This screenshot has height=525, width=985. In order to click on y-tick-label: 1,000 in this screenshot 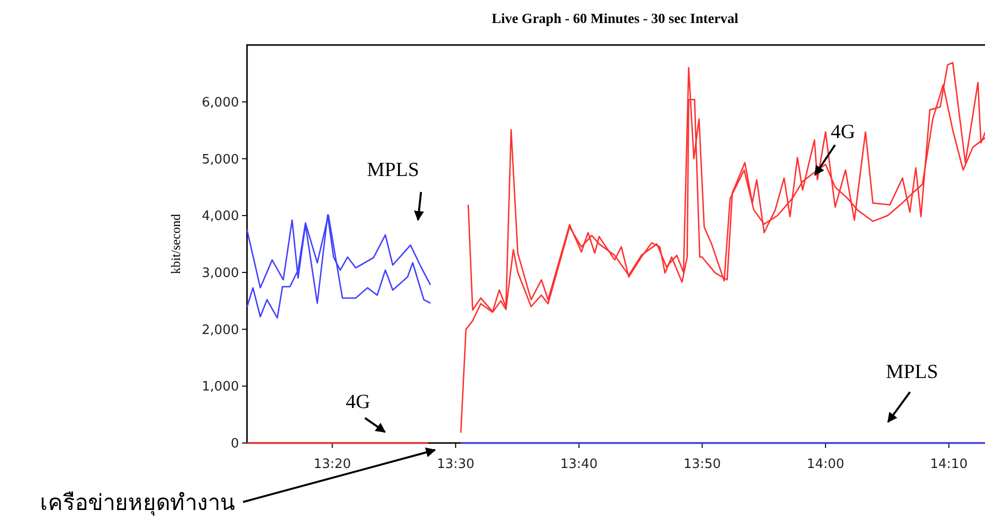, I will do `click(220, 387)`.